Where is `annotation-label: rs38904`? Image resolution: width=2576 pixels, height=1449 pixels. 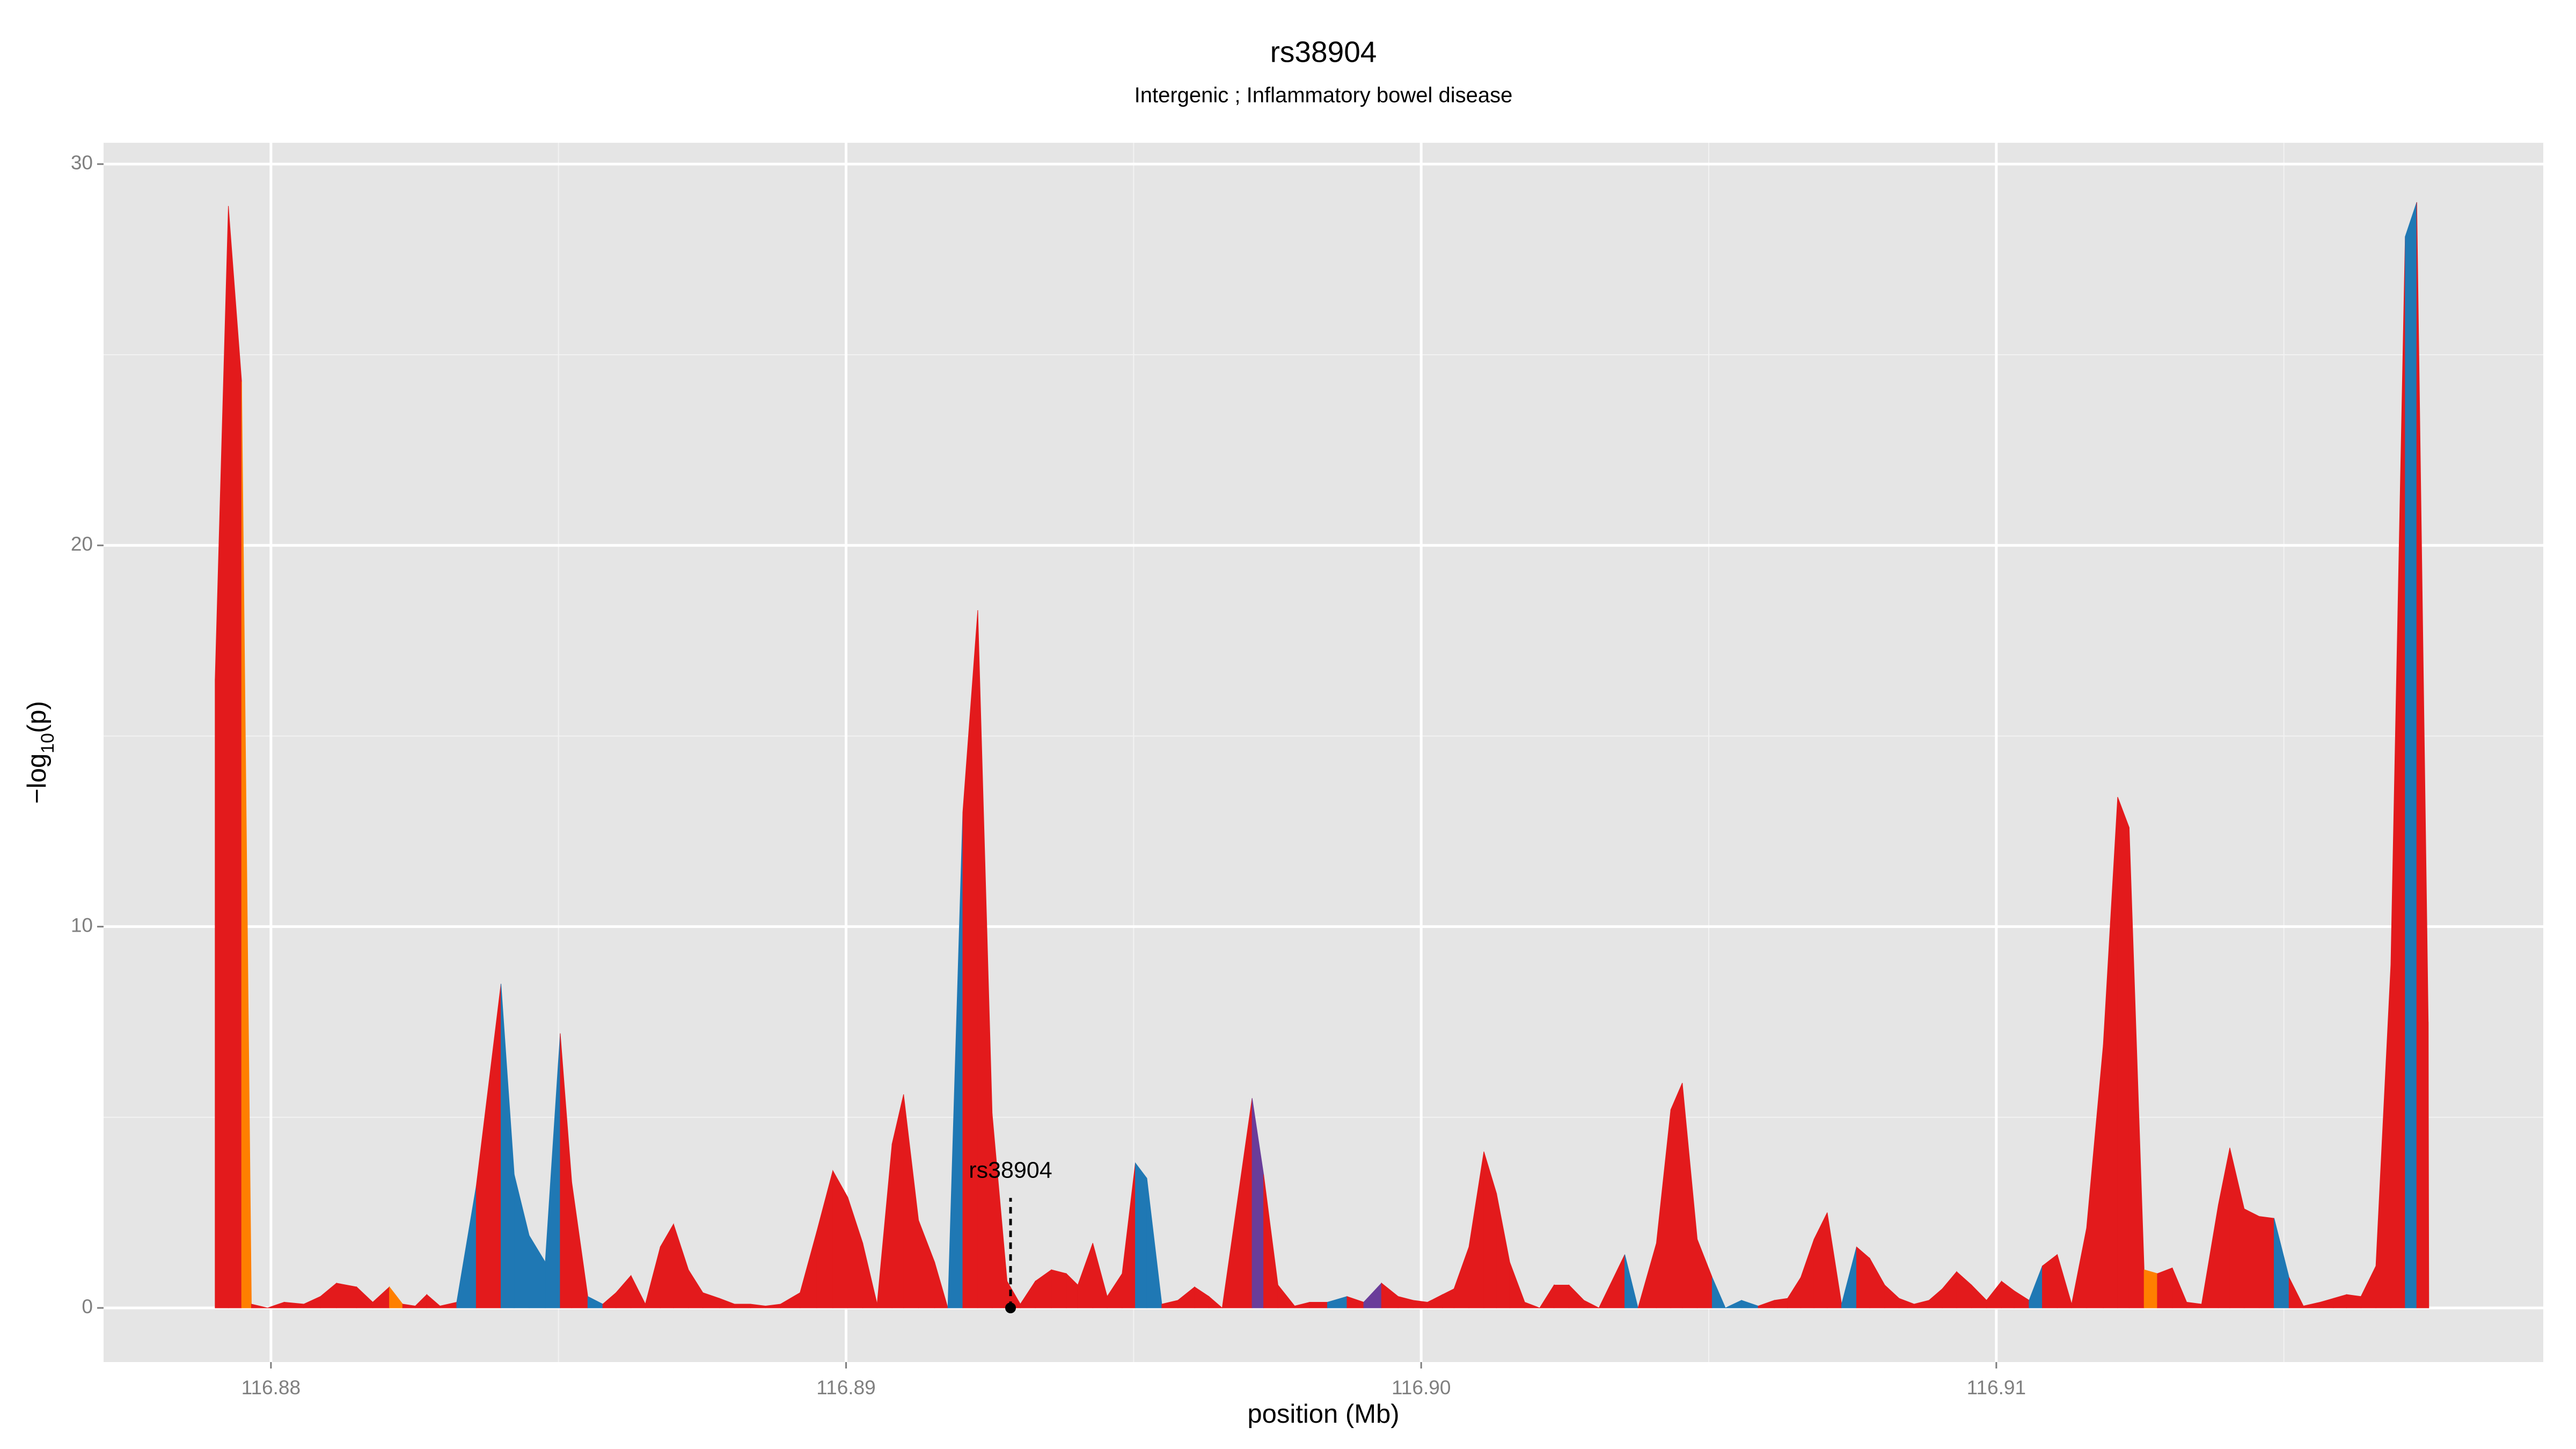 annotation-label: rs38904 is located at coordinates (1010, 1170).